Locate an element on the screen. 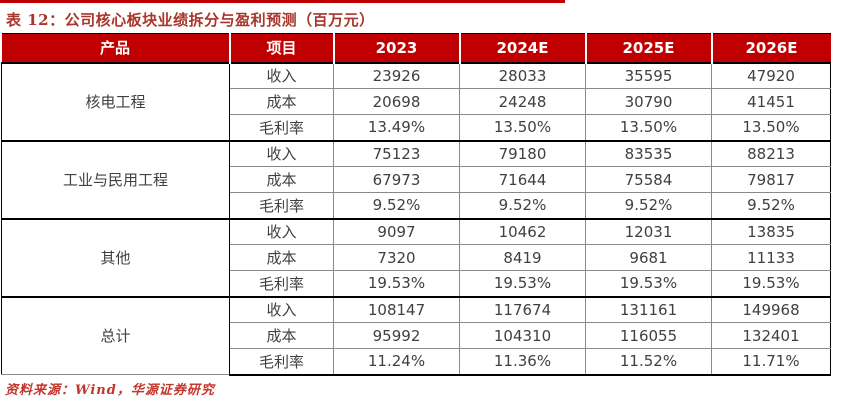 Image resolution: width=841 pixels, height=401 pixels. table-header: 产品 项目 2023 2024E 2025E 2026E is located at coordinates (416, 48).